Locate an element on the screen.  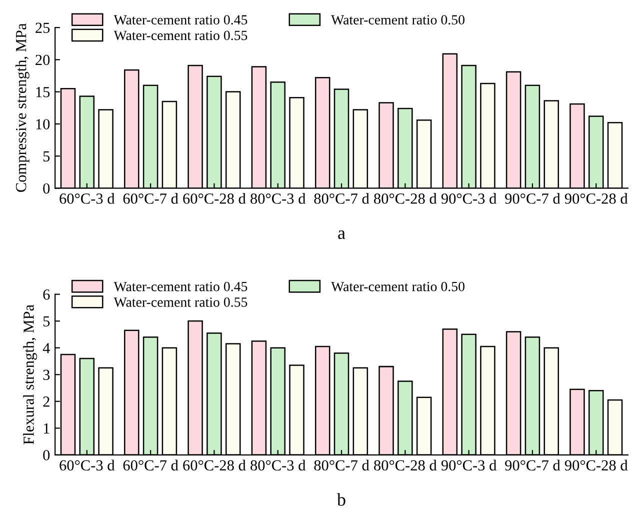
y-tick-label: 4 is located at coordinates (46, 348).